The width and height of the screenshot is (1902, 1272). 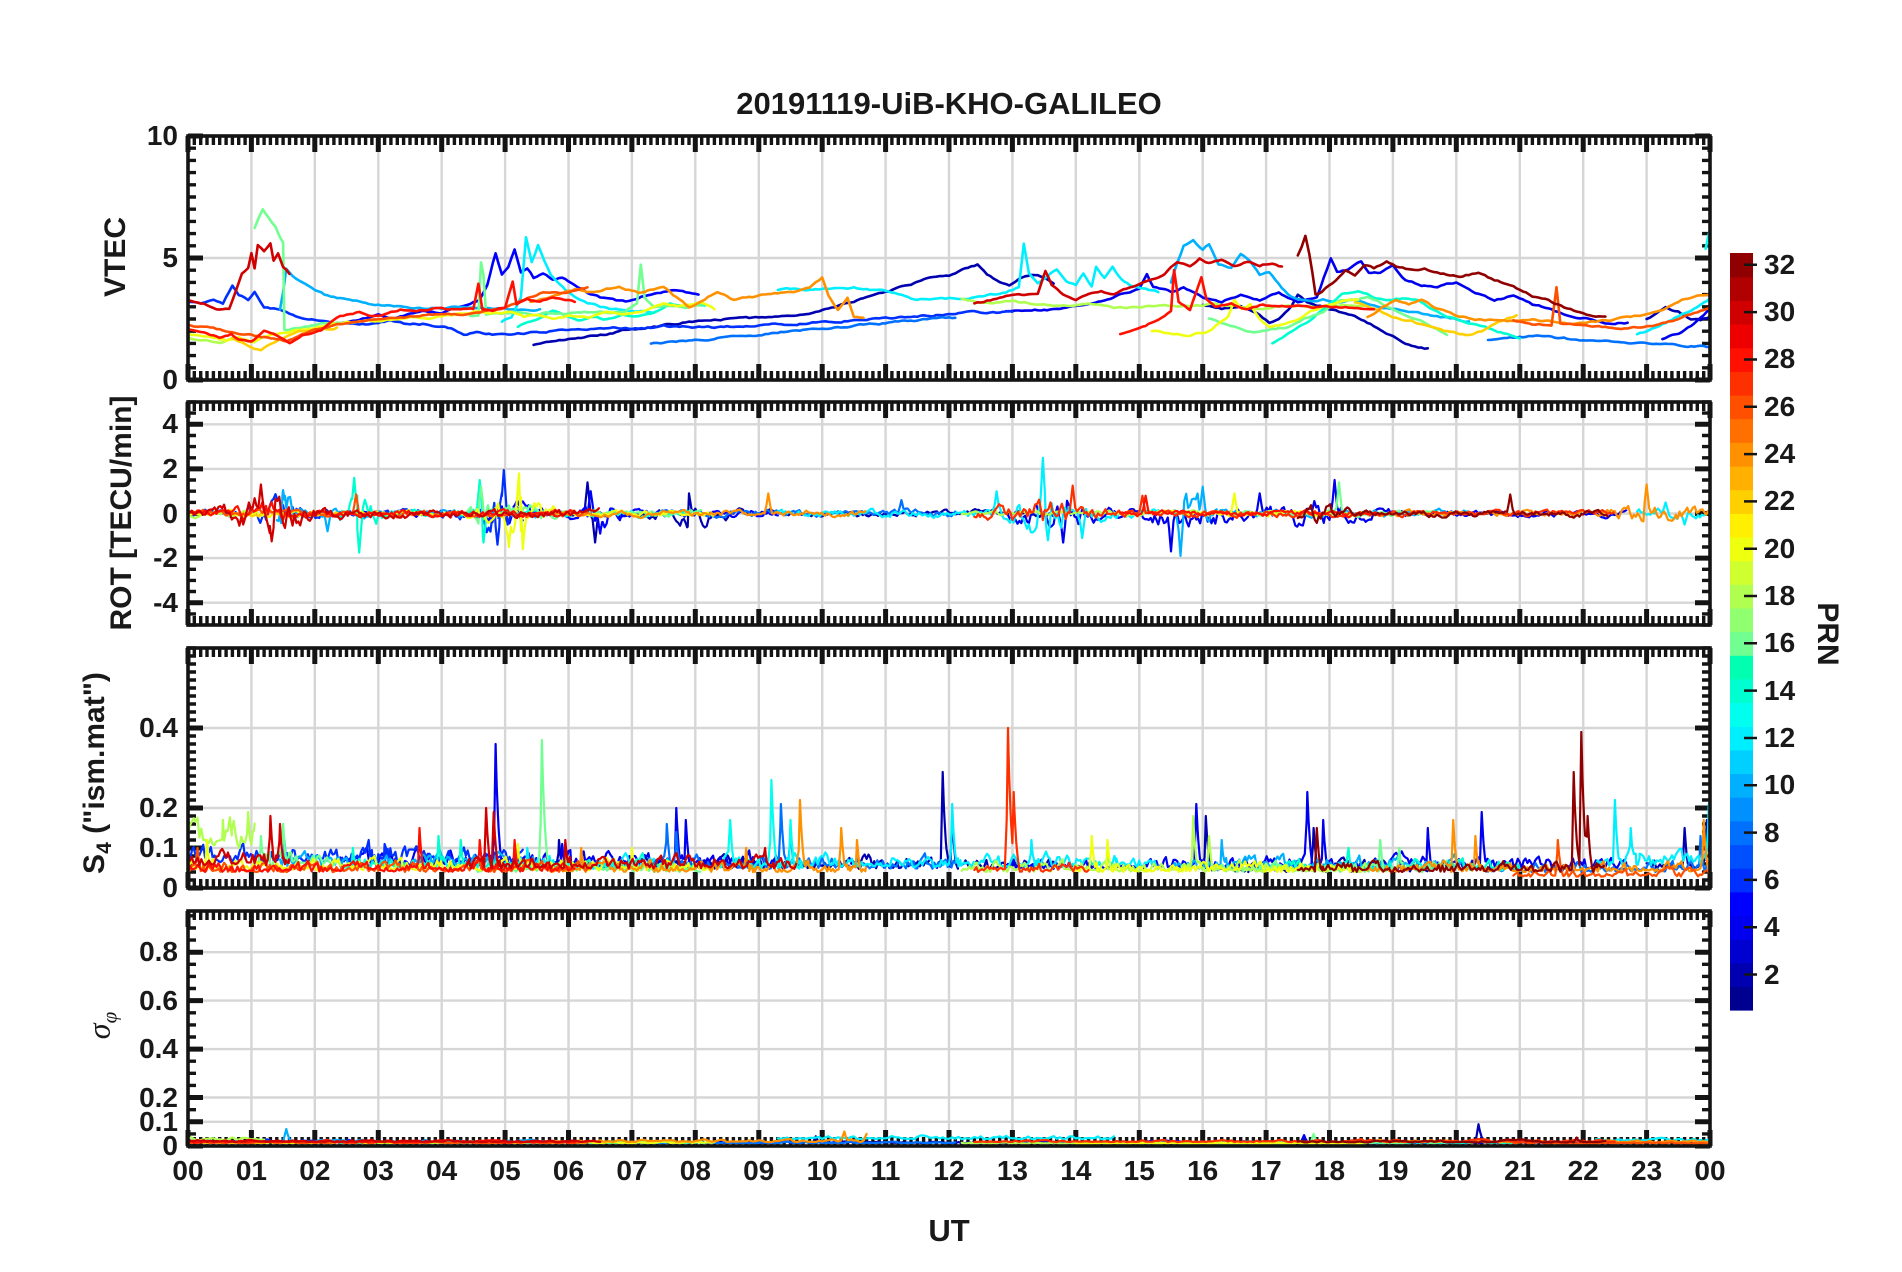 I want to click on x-tick-label: 05, so click(x=505, y=1170).